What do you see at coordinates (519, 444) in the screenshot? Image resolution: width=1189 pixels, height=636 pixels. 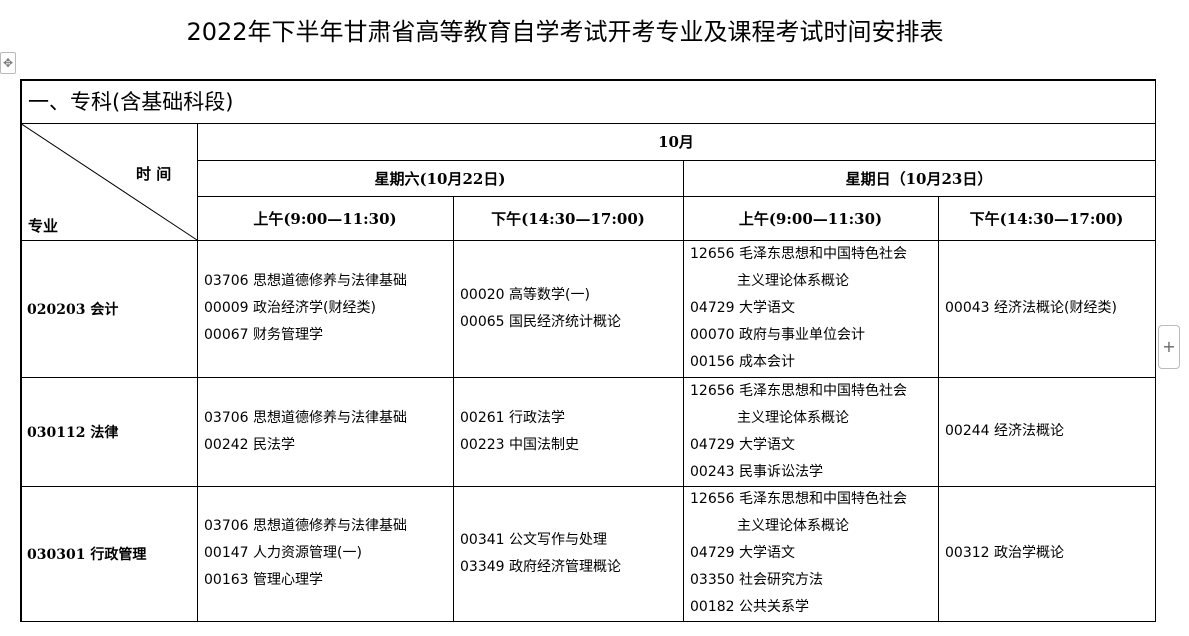 I see `course-line: 00223 中国法制史` at bounding box center [519, 444].